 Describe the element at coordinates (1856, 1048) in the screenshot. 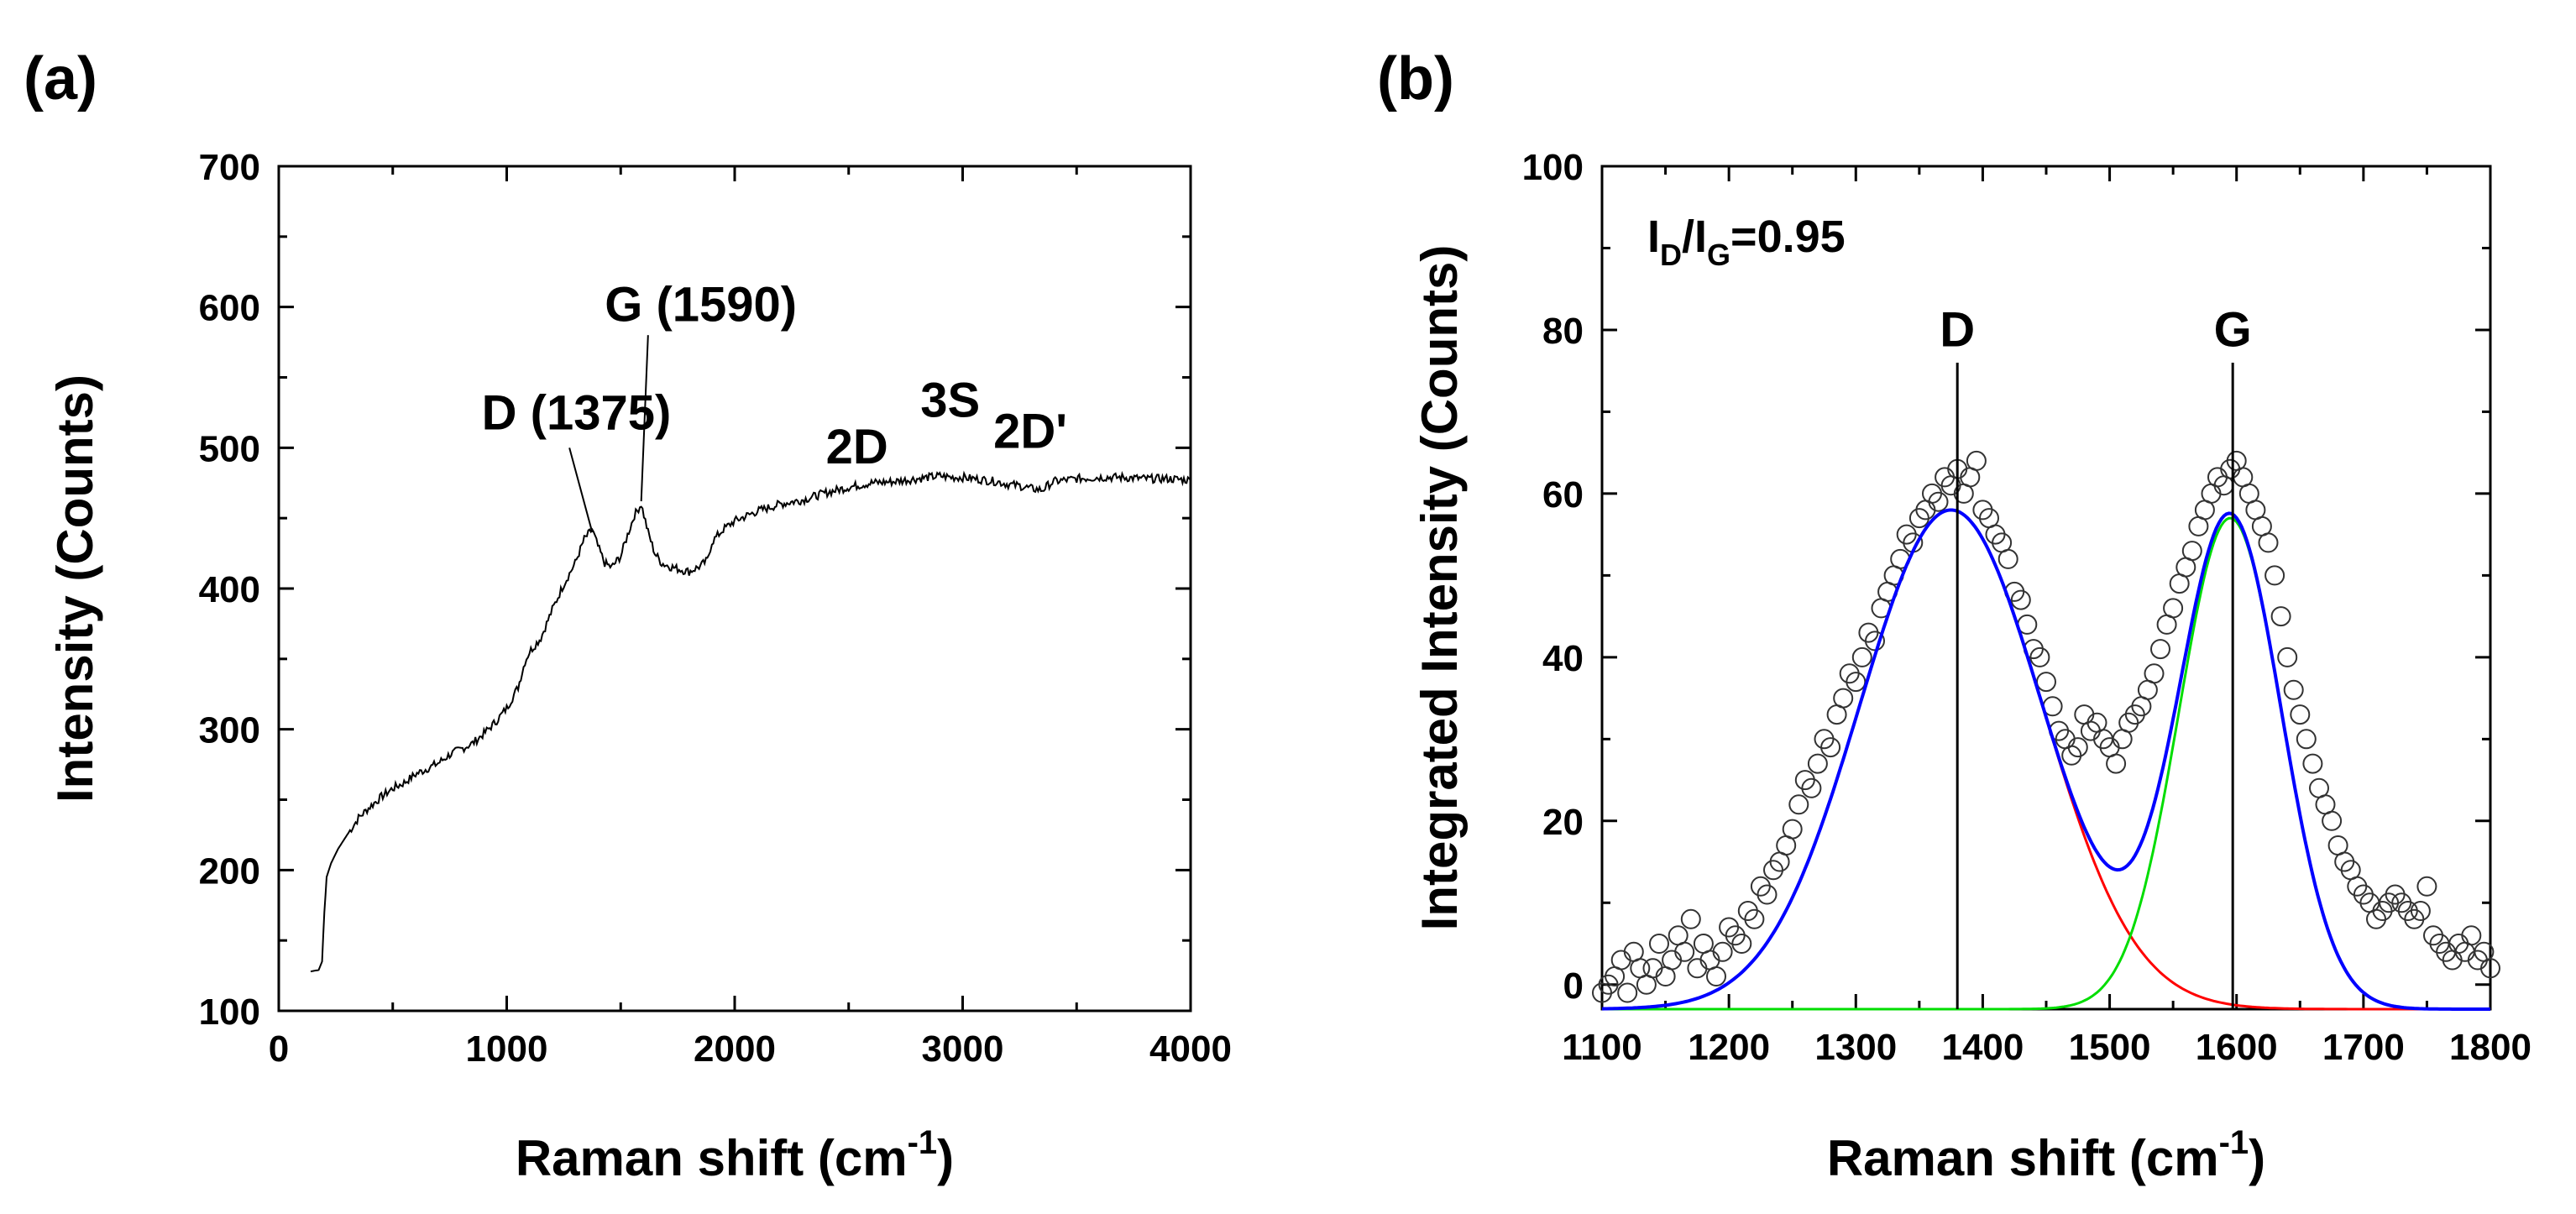

I see `x-tick-label: 1300` at that location.